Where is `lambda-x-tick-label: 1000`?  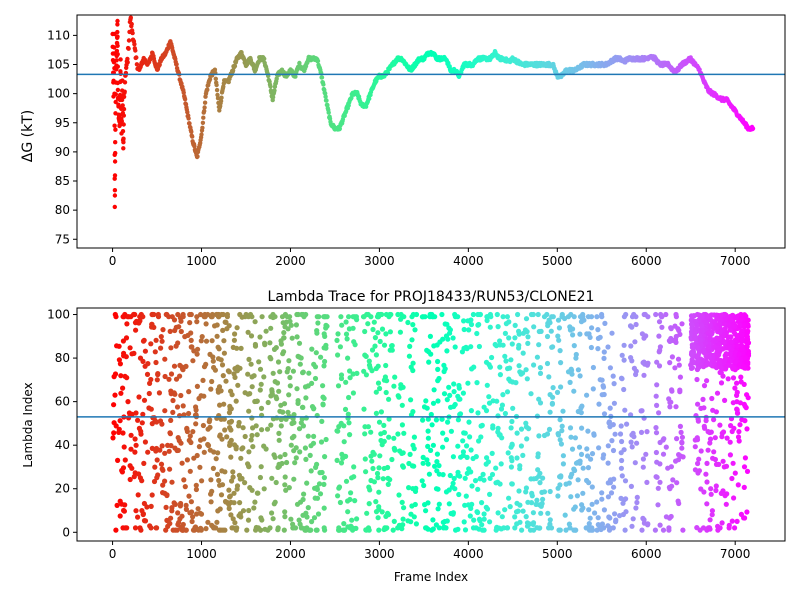 lambda-x-tick-label: 1000 is located at coordinates (201, 554).